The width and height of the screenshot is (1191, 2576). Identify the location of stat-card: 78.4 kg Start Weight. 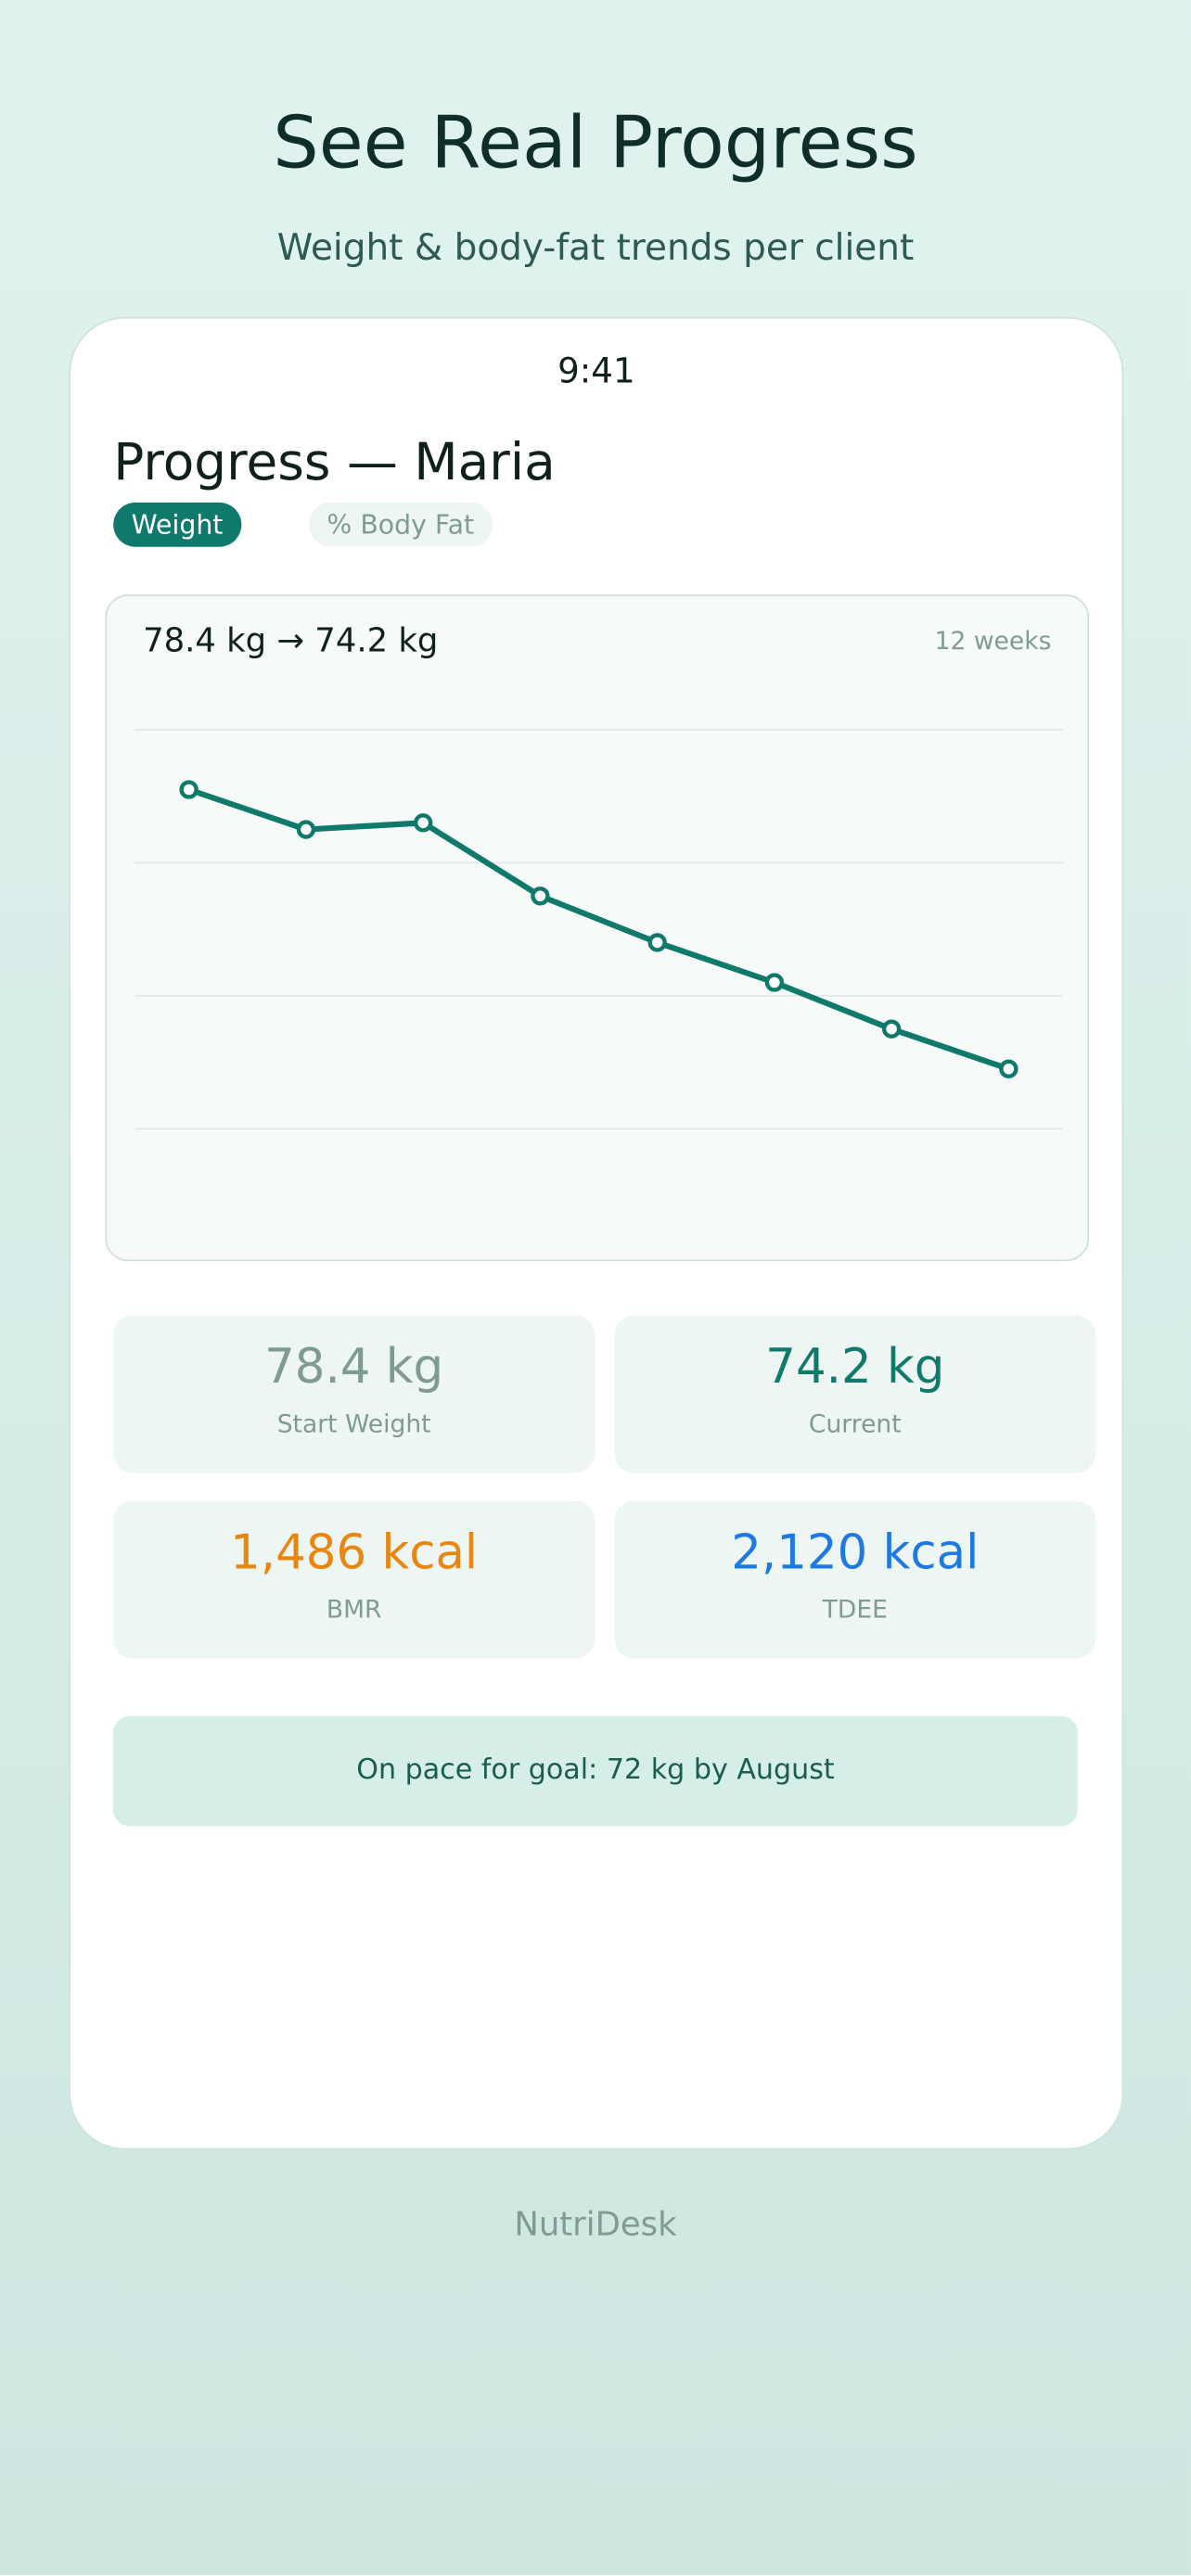
(354, 1394).